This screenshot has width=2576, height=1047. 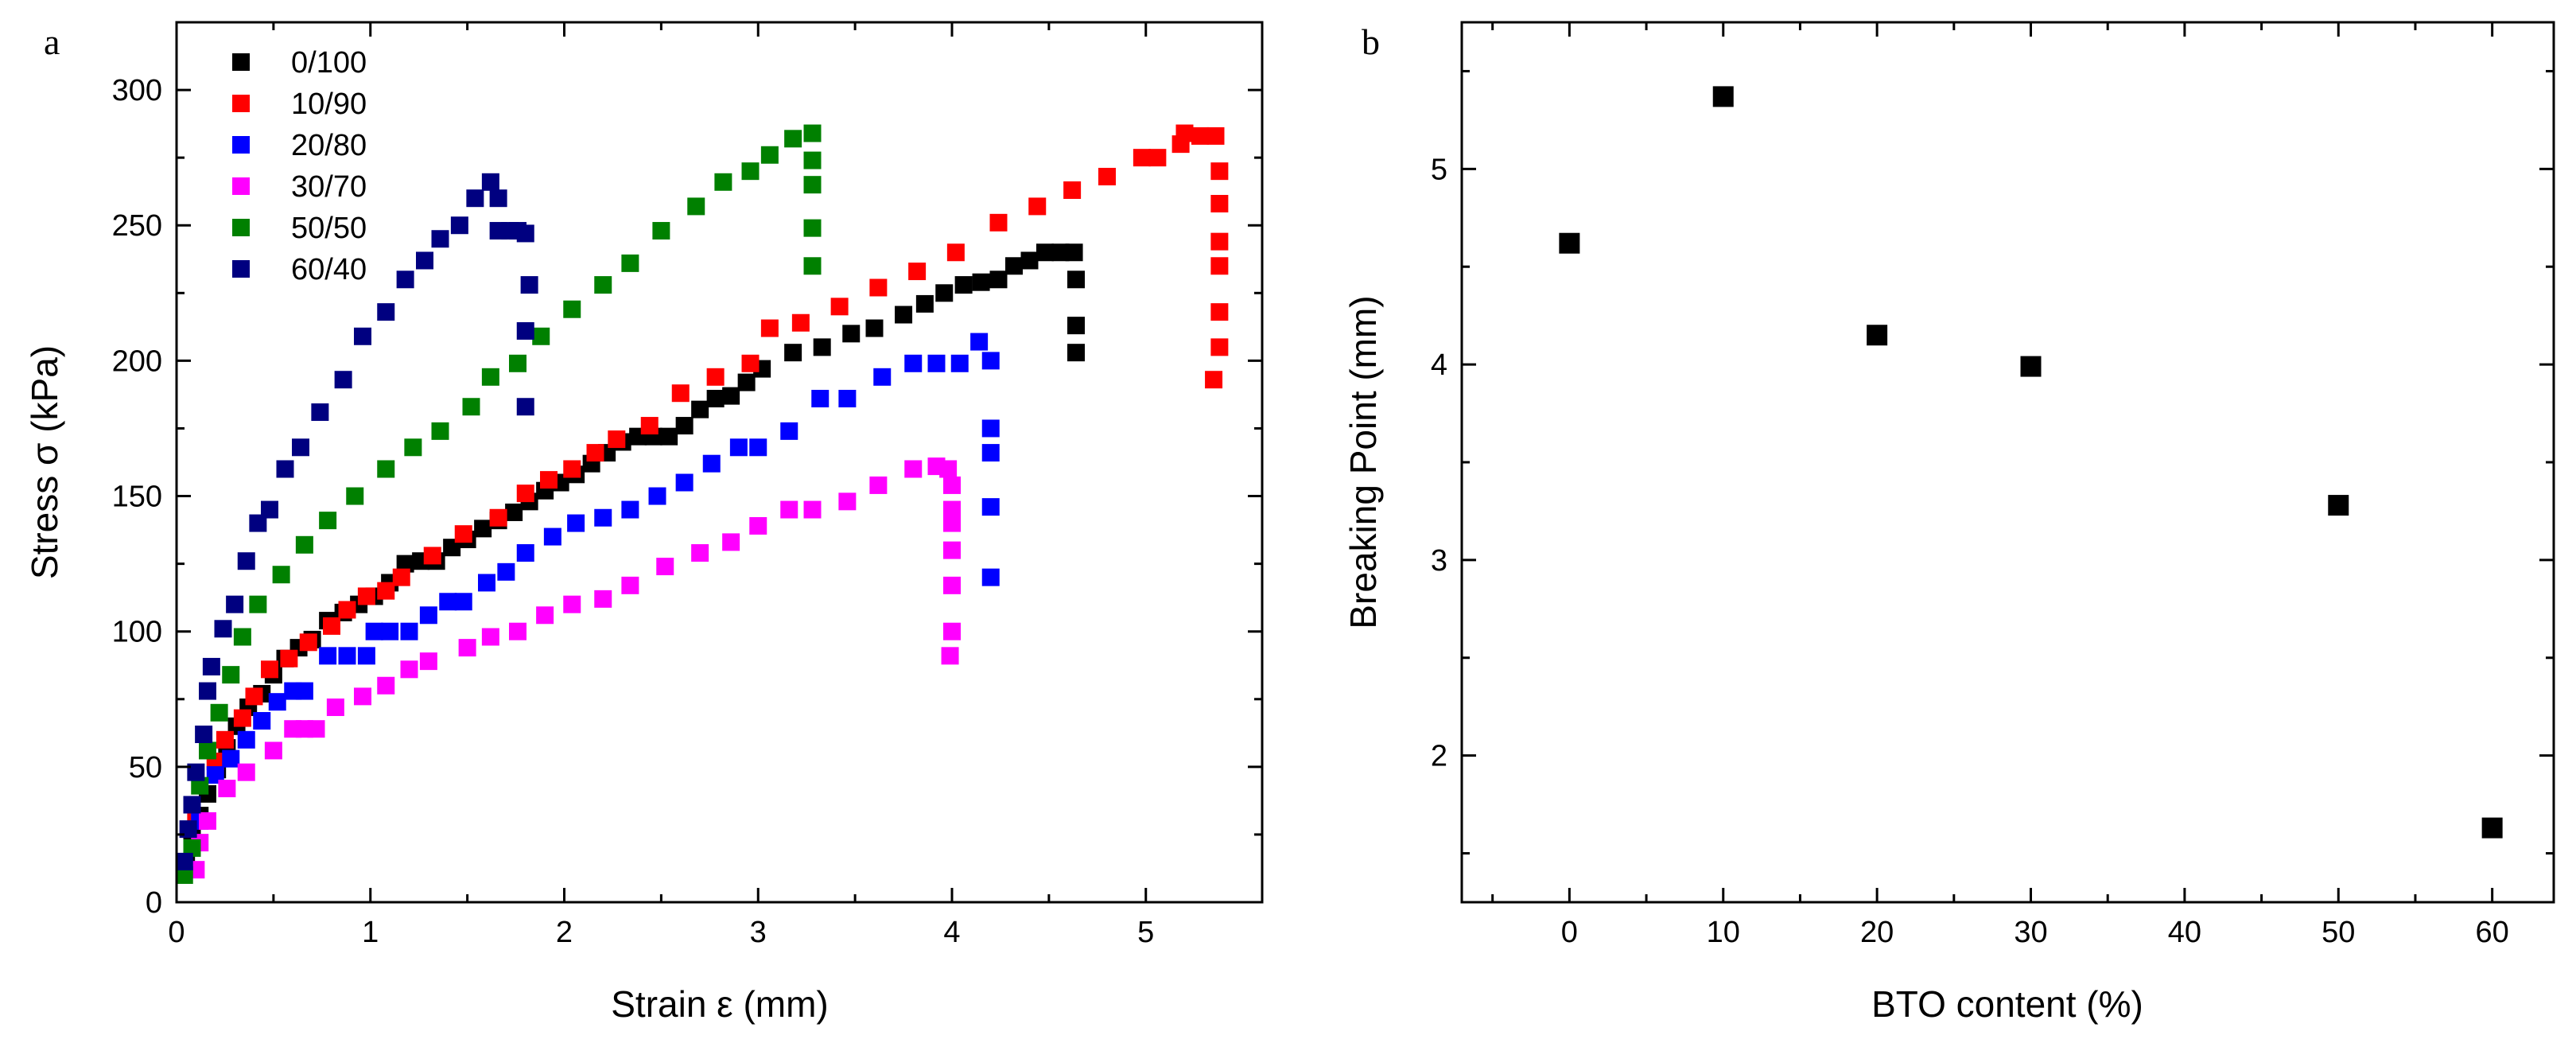 What do you see at coordinates (137, 90) in the screenshot?
I see `y-tick-label: 300` at bounding box center [137, 90].